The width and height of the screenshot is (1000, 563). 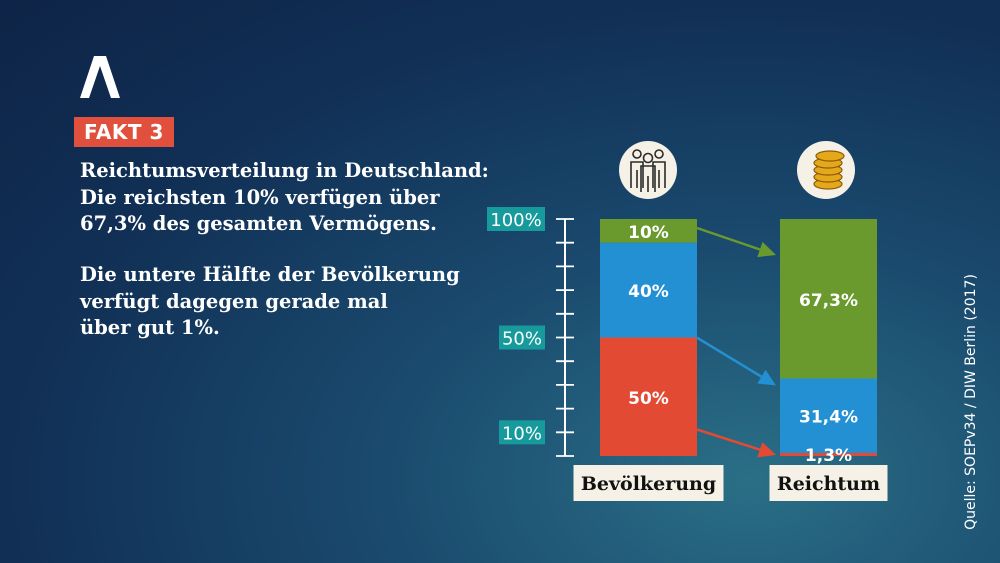 I want to click on coins-icon, so click(x=826, y=170).